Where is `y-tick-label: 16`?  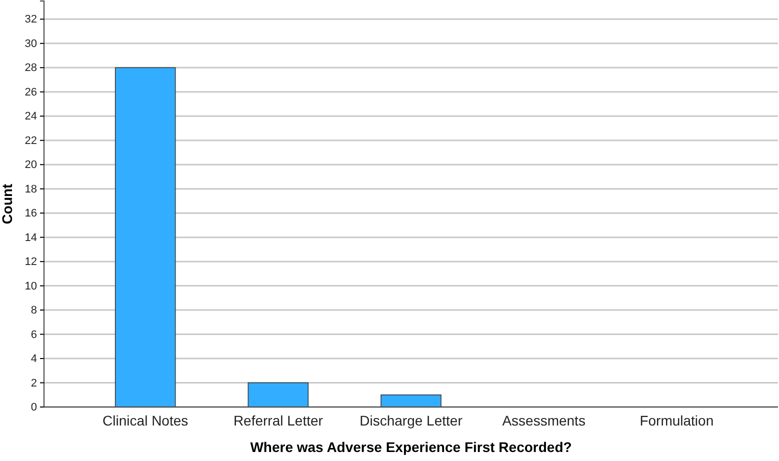 y-tick-label: 16 is located at coordinates (30, 214).